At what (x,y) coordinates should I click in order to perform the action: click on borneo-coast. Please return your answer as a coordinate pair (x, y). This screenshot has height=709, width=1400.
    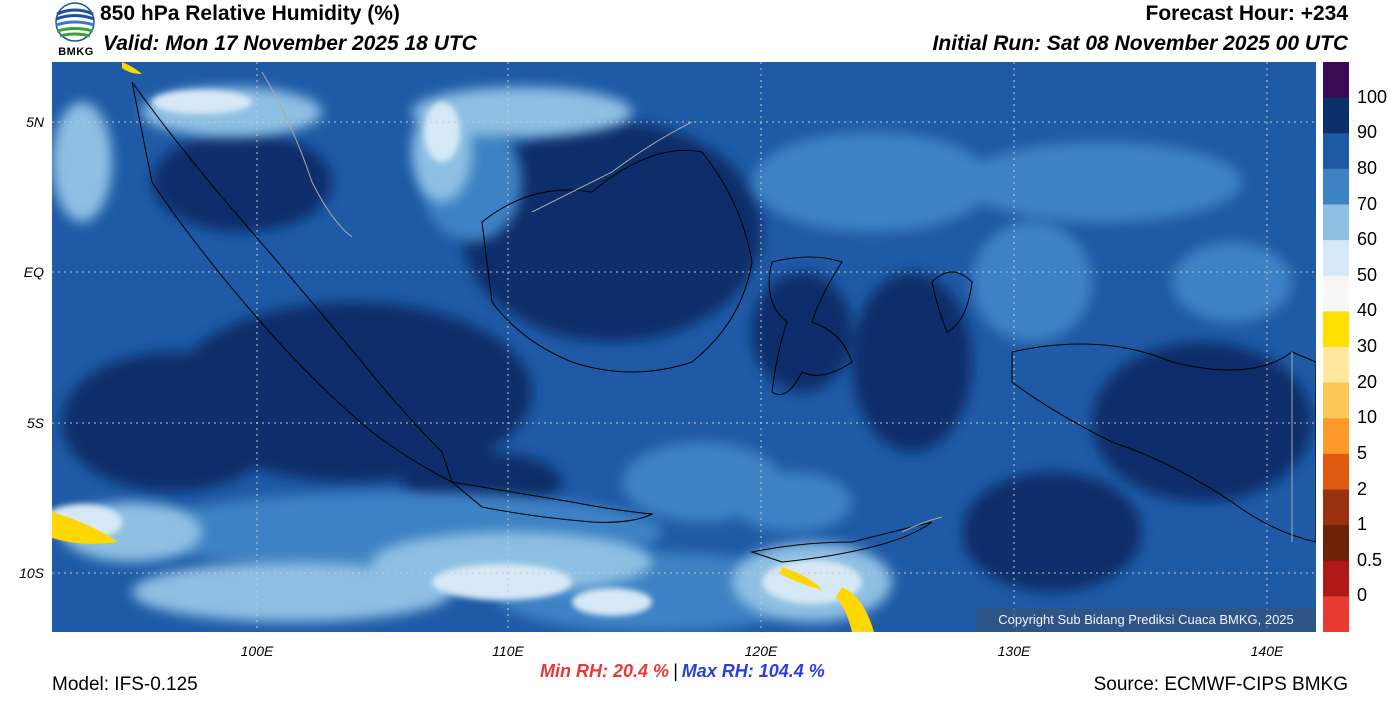
    Looking at the image, I should click on (617, 261).